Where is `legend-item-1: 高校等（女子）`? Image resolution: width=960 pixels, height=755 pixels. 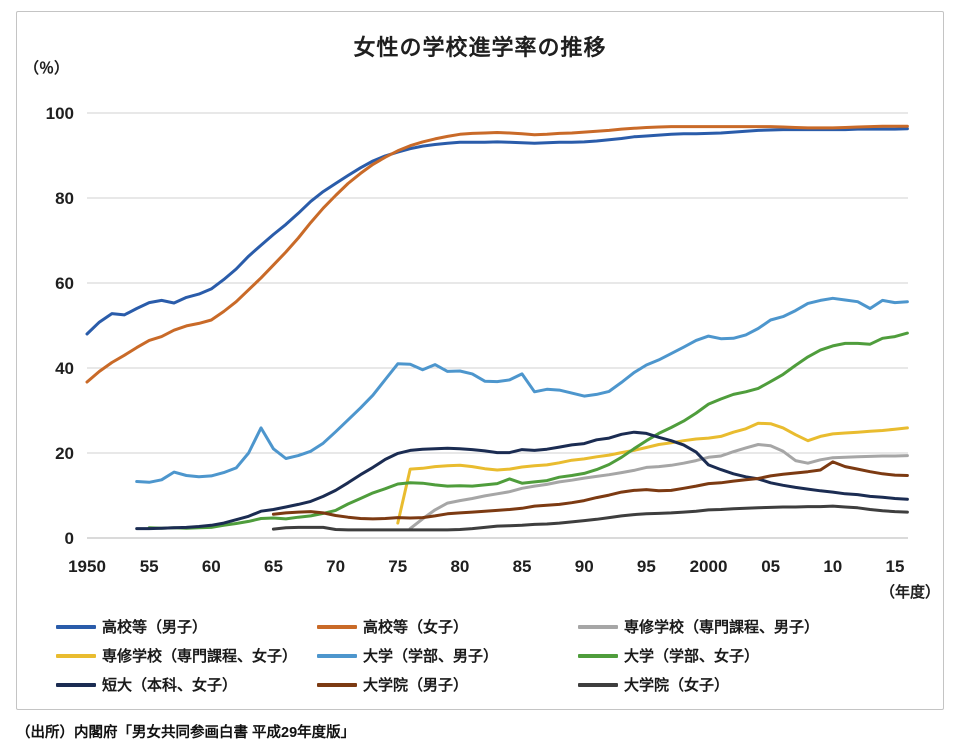 legend-item-1: 高校等（女子） is located at coordinates (447, 626).